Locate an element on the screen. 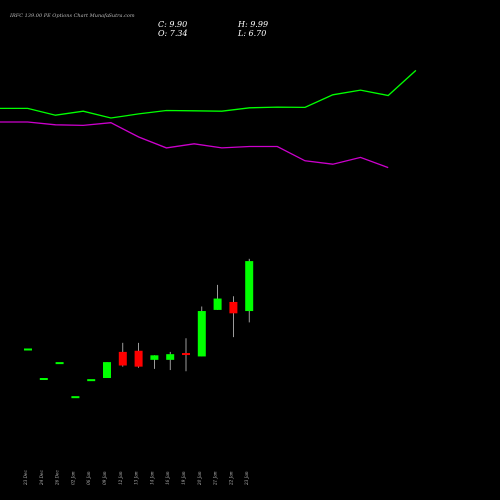 Image resolution: width=500 pixels, height=500 pixels. low-label: L: 6.70 is located at coordinates (251, 33).